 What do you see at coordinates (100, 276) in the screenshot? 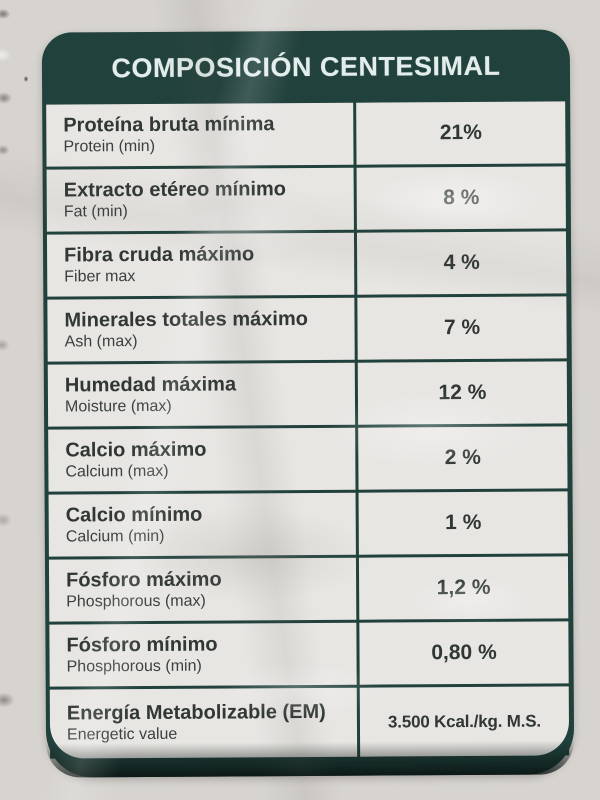
I see `nutrient-name-en: Fiber max` at bounding box center [100, 276].